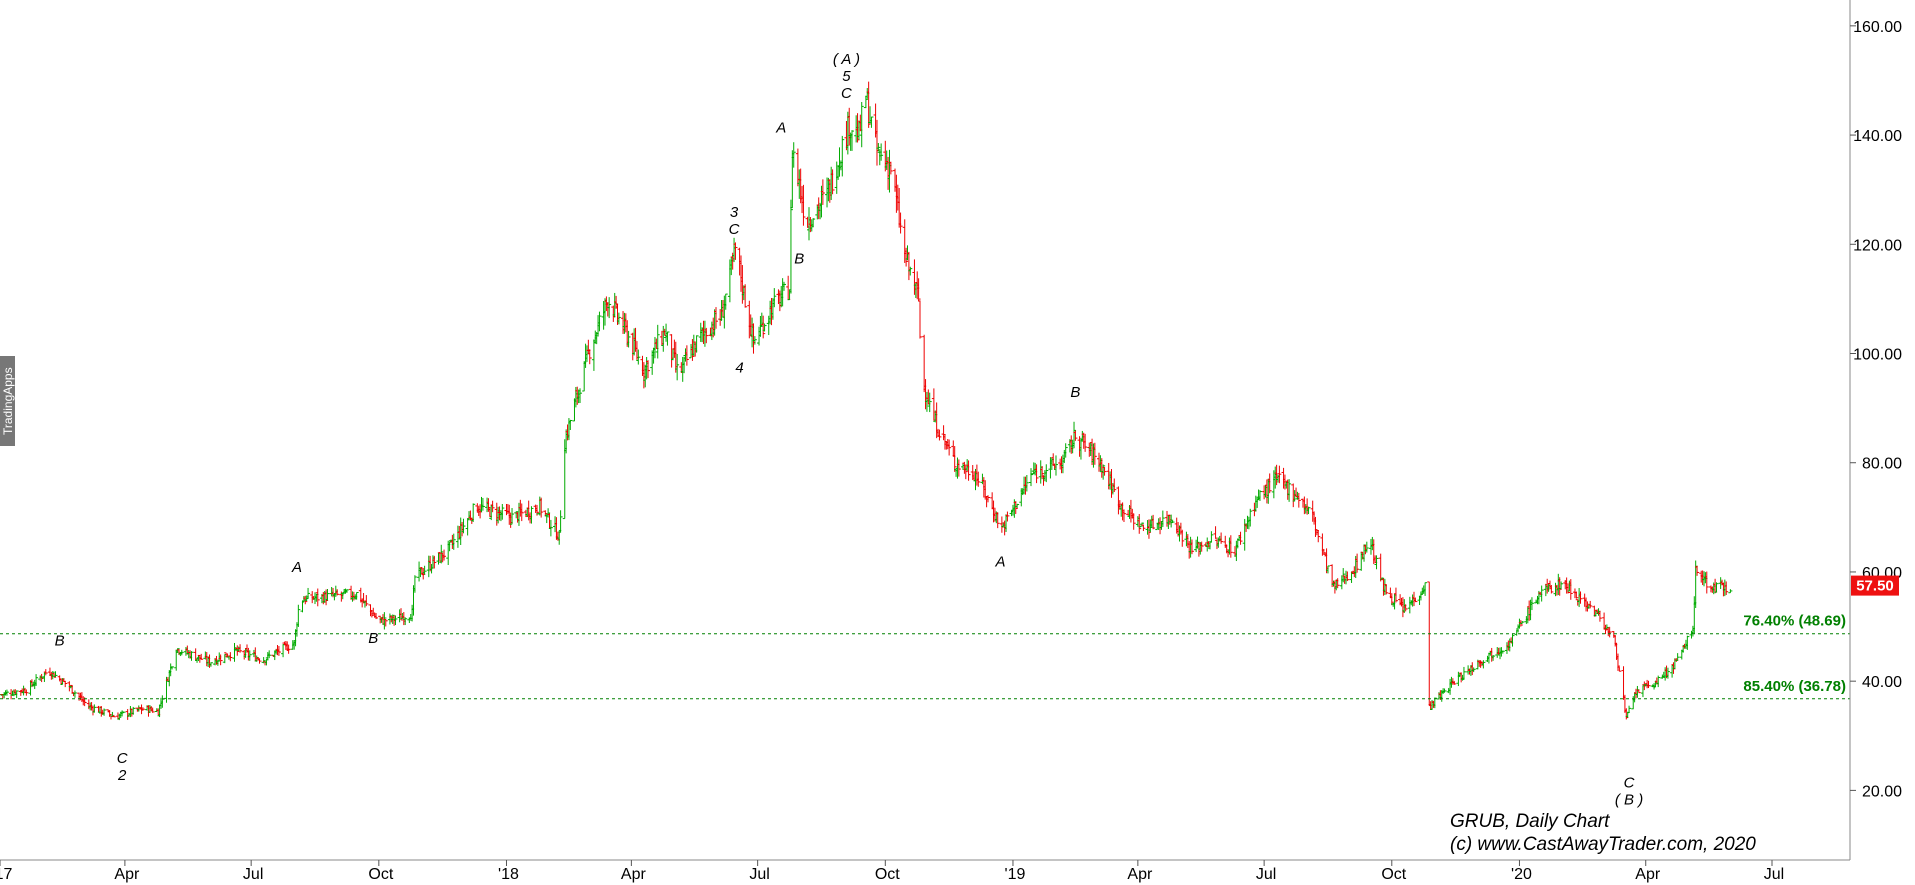 This screenshot has height=885, width=1915. Describe the element at coordinates (1882, 464) in the screenshot. I see `y-tick-label: 80.00` at that location.